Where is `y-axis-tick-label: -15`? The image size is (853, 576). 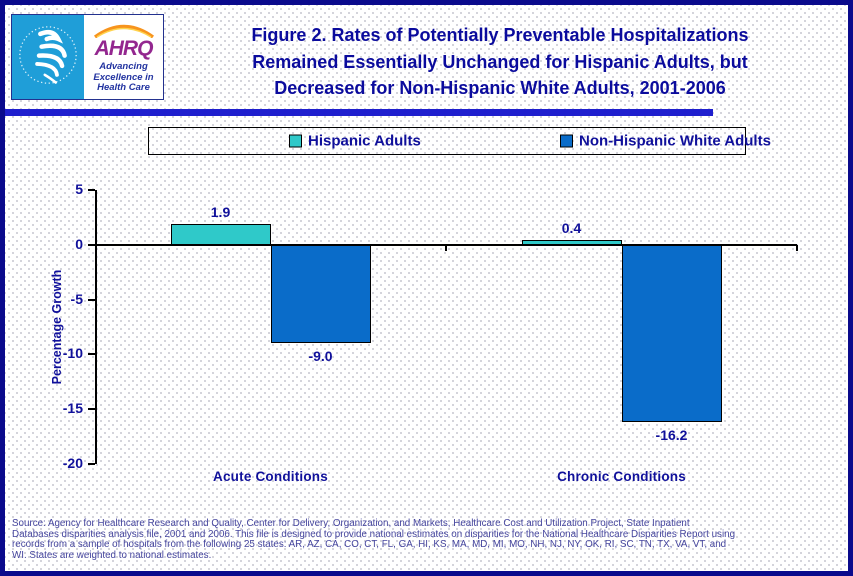
y-axis-tick-label: -15 is located at coordinates (72, 408).